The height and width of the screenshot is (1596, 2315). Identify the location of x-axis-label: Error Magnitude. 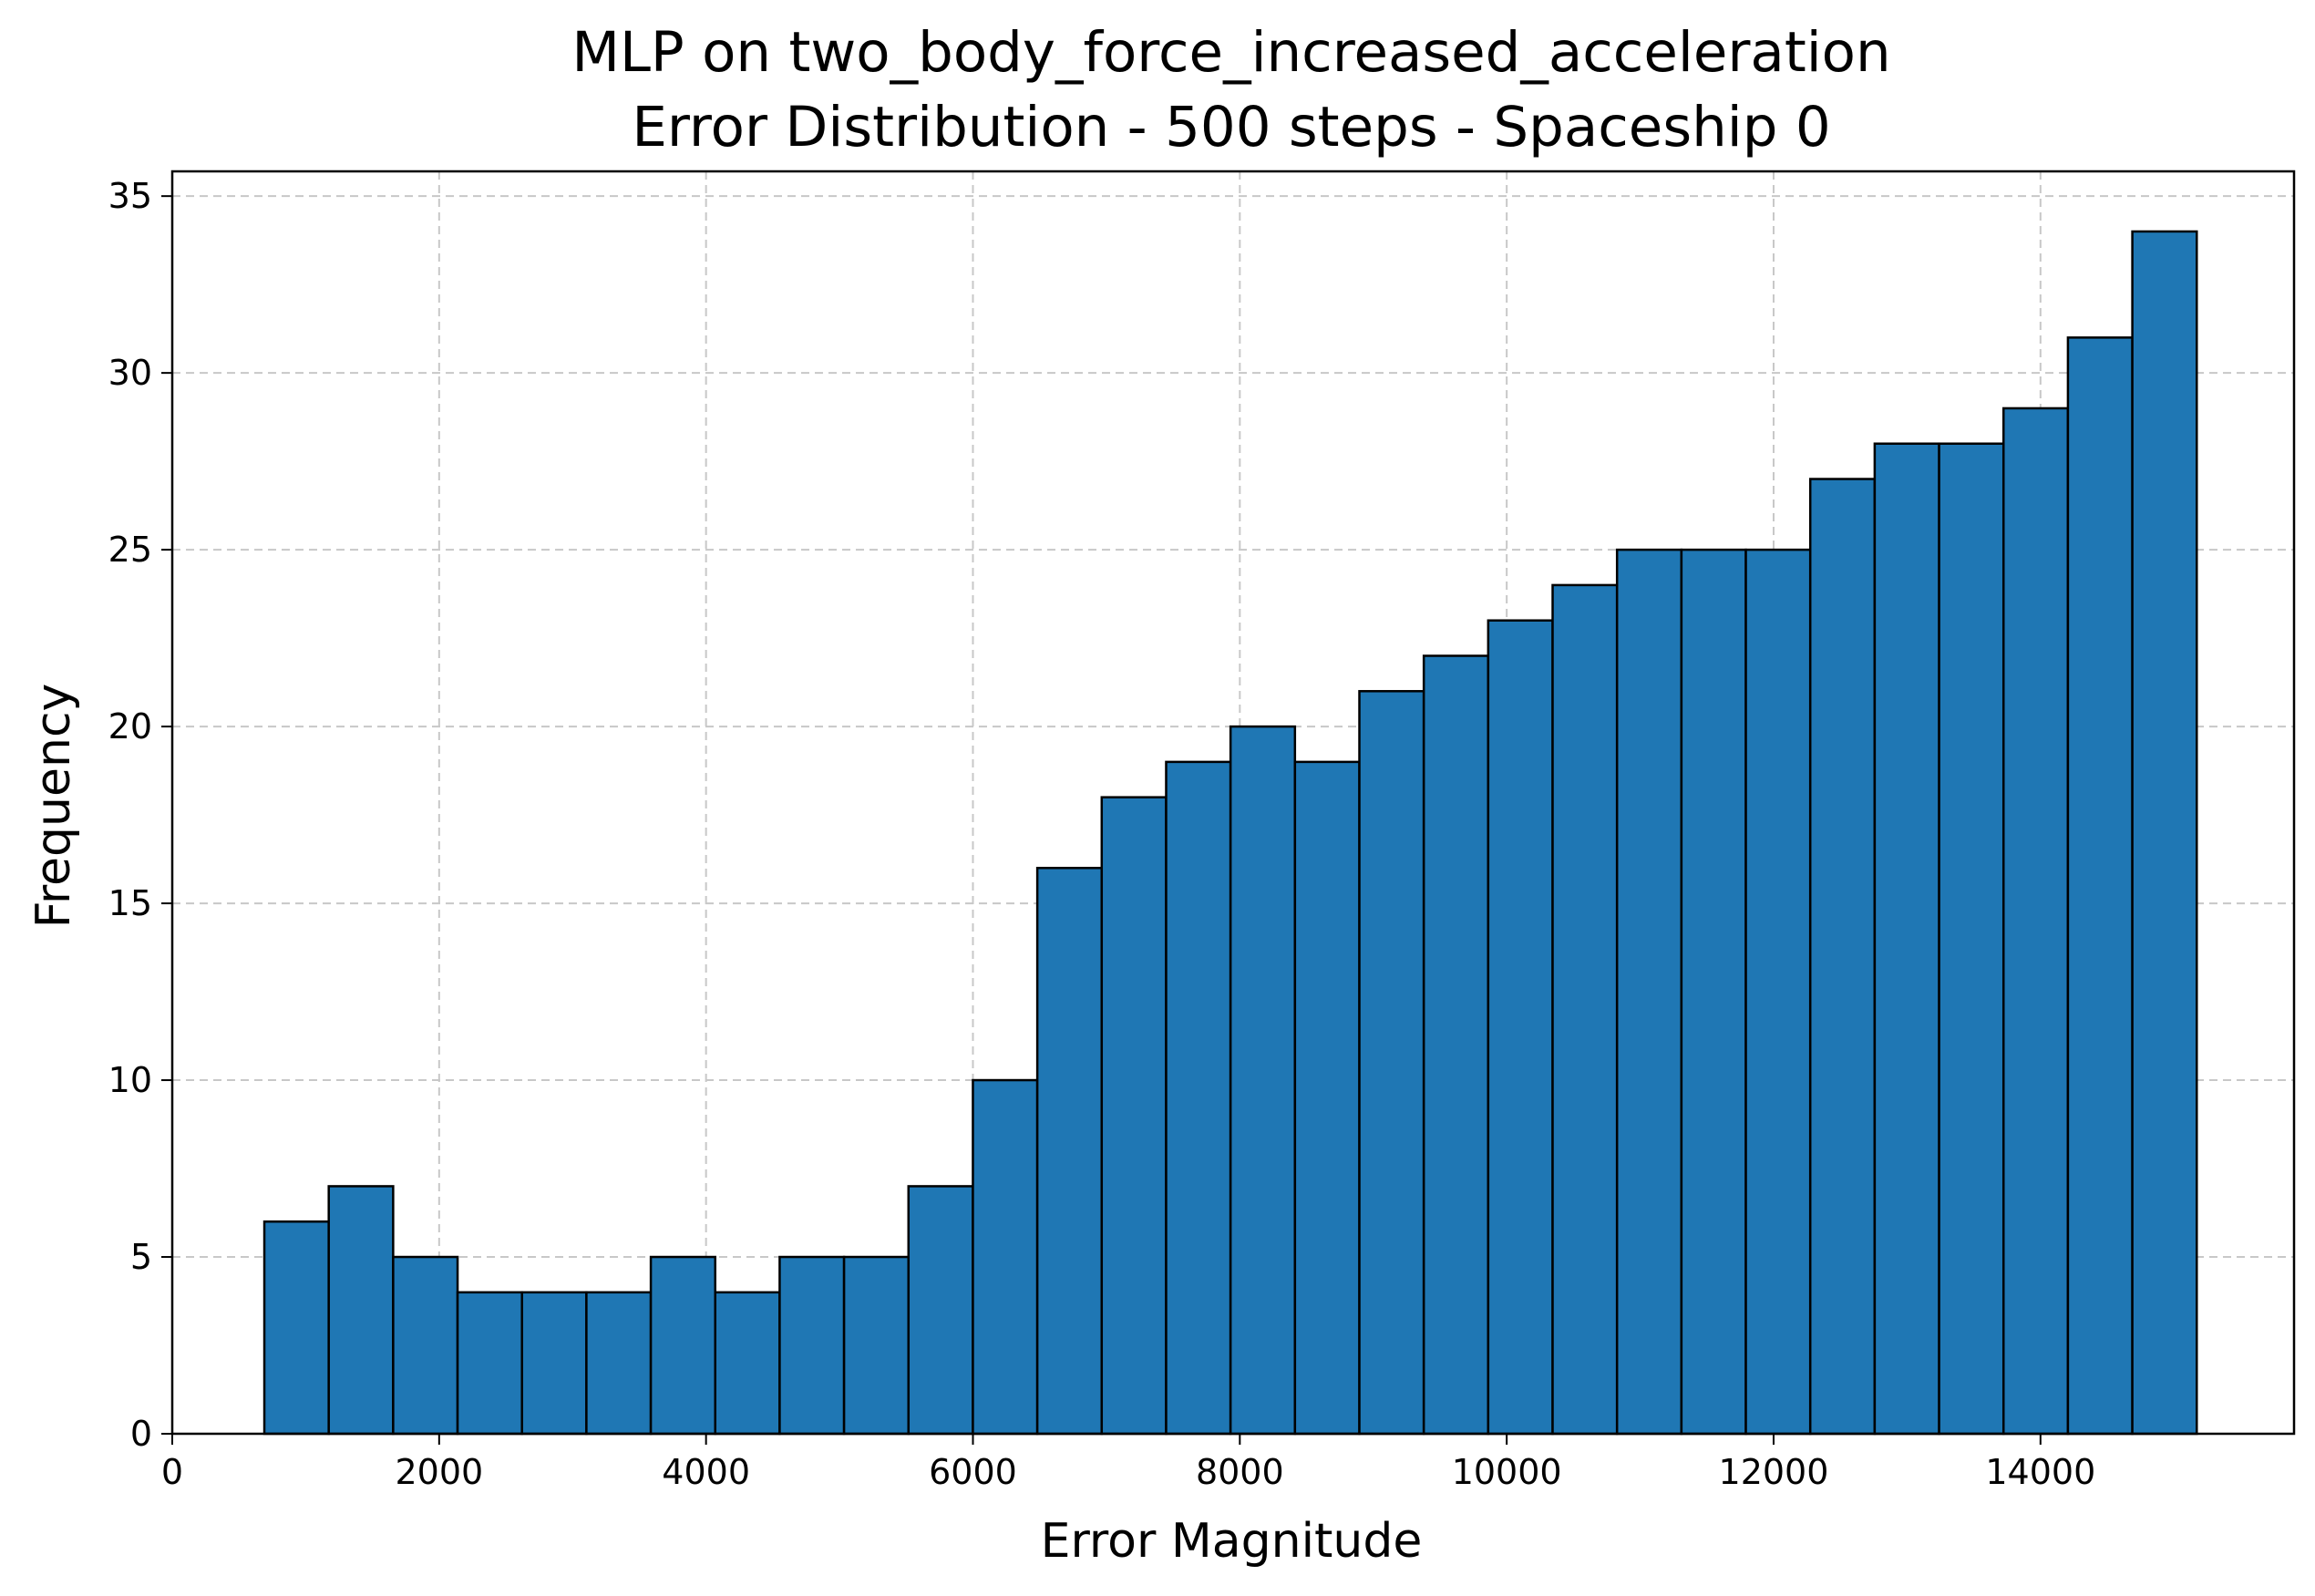
(1232, 1541).